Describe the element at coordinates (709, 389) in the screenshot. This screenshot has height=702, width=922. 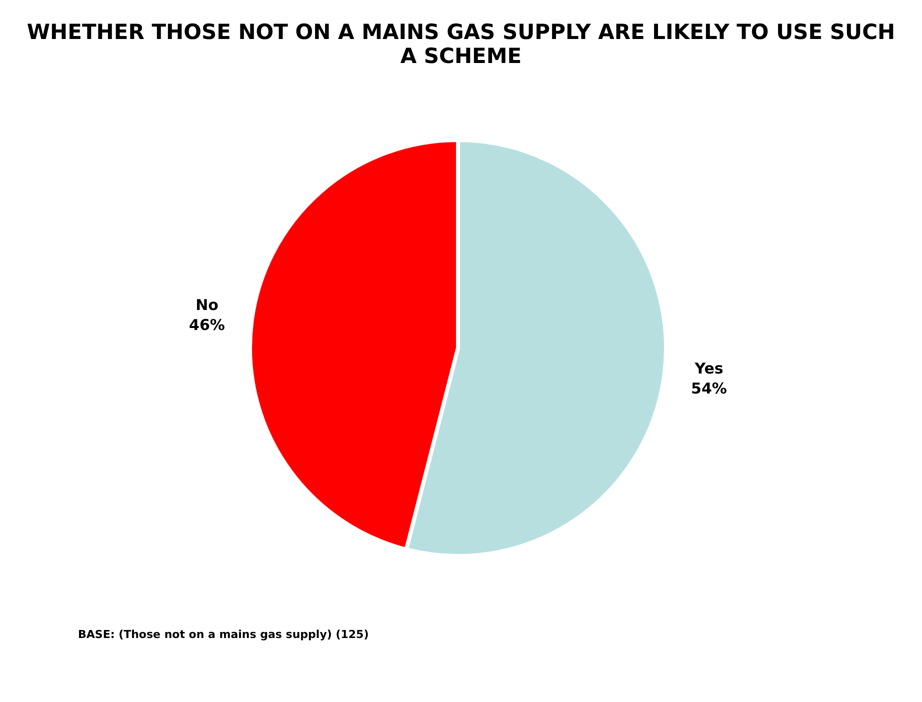
I see `data-label: 54%` at that location.